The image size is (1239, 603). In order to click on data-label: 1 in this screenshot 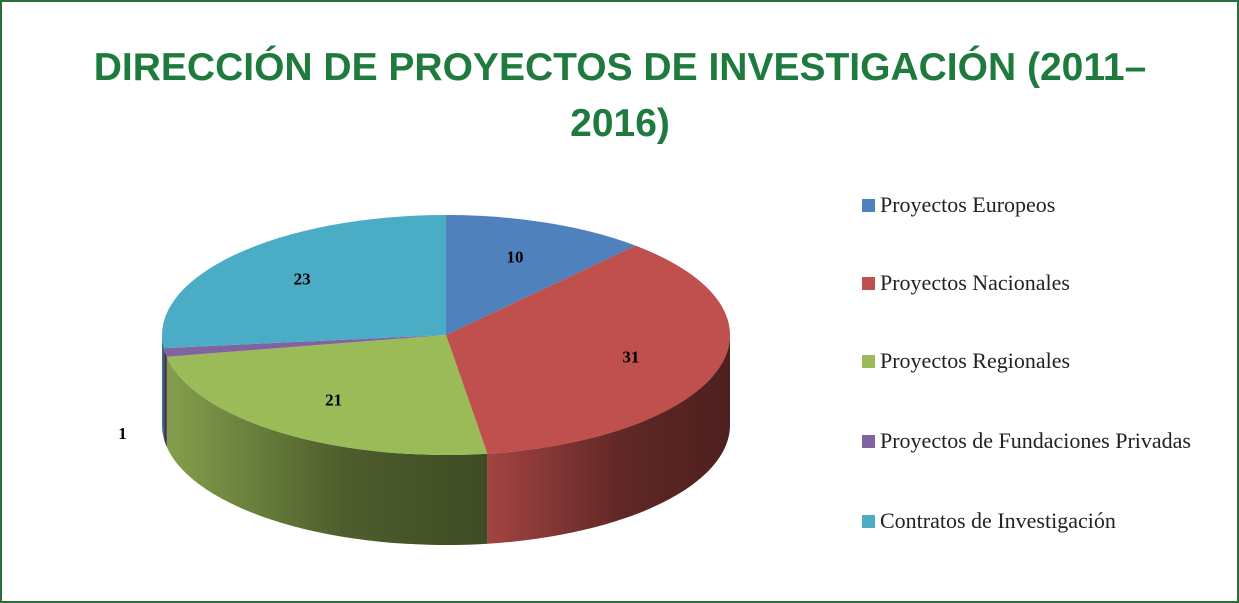, I will do `click(122, 433)`.